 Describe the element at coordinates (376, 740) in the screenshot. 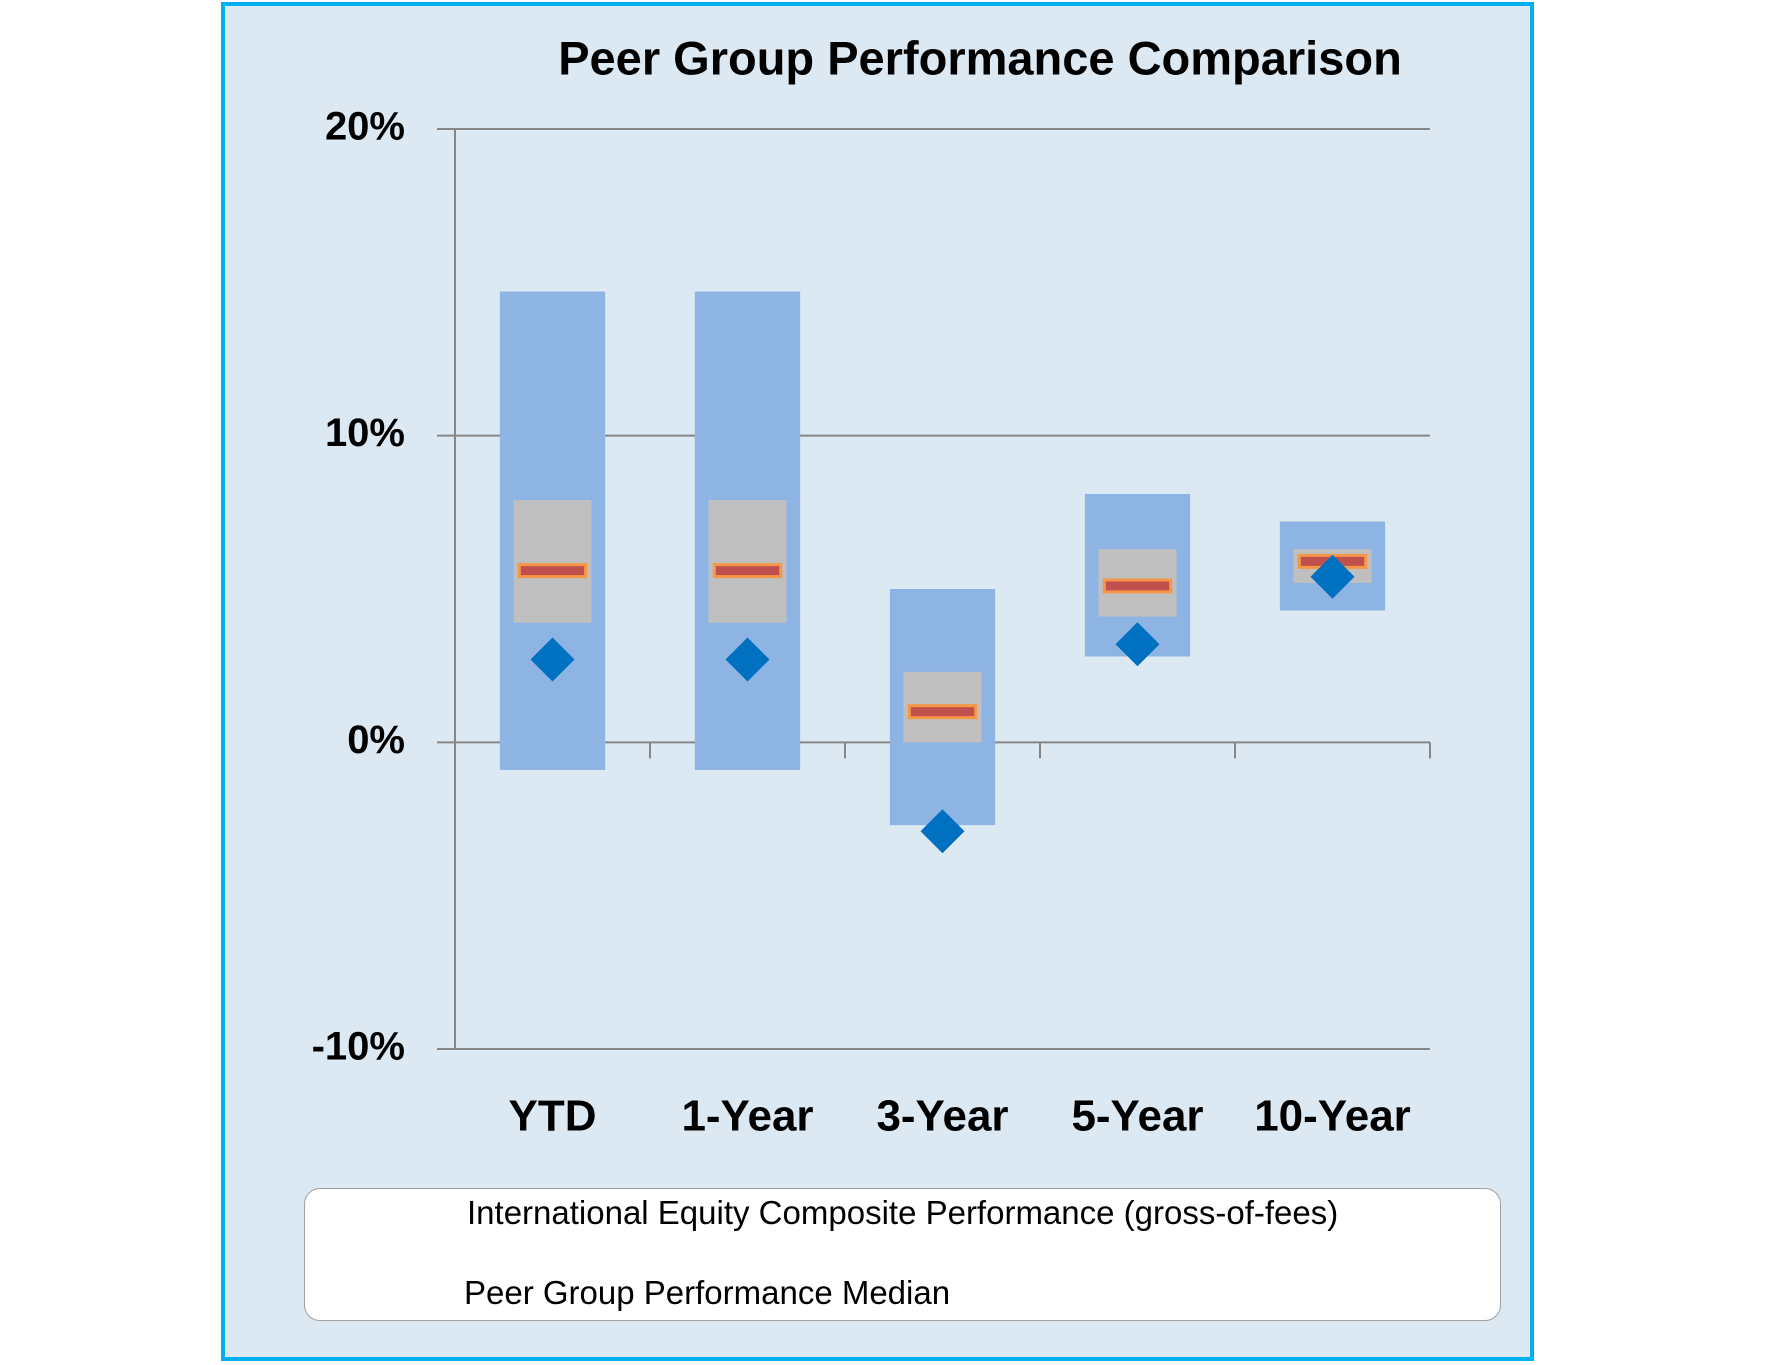

I see `y-tick-label: 0%` at that location.